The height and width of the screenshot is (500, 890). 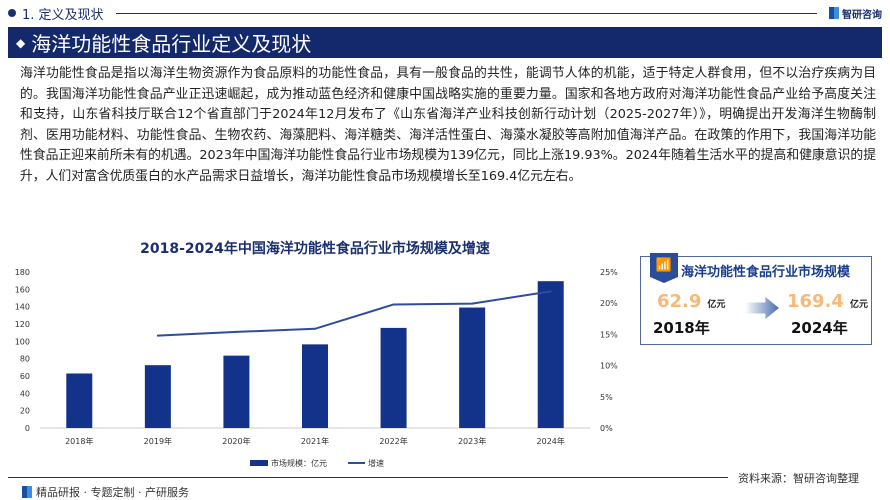 What do you see at coordinates (393, 441) in the screenshot?
I see `x-tick-label: 2022年` at bounding box center [393, 441].